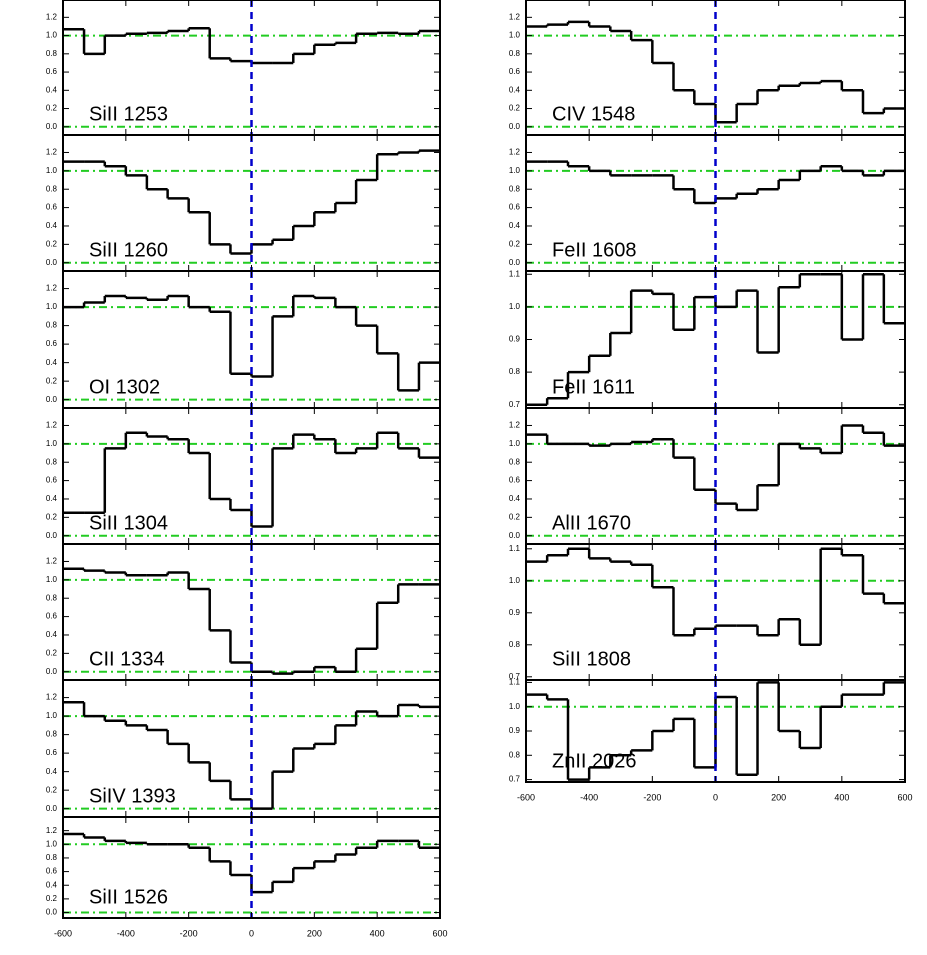 This screenshot has height=955, width=927. Describe the element at coordinates (594, 761) in the screenshot. I see `panel-label: ZnII 2026` at that location.